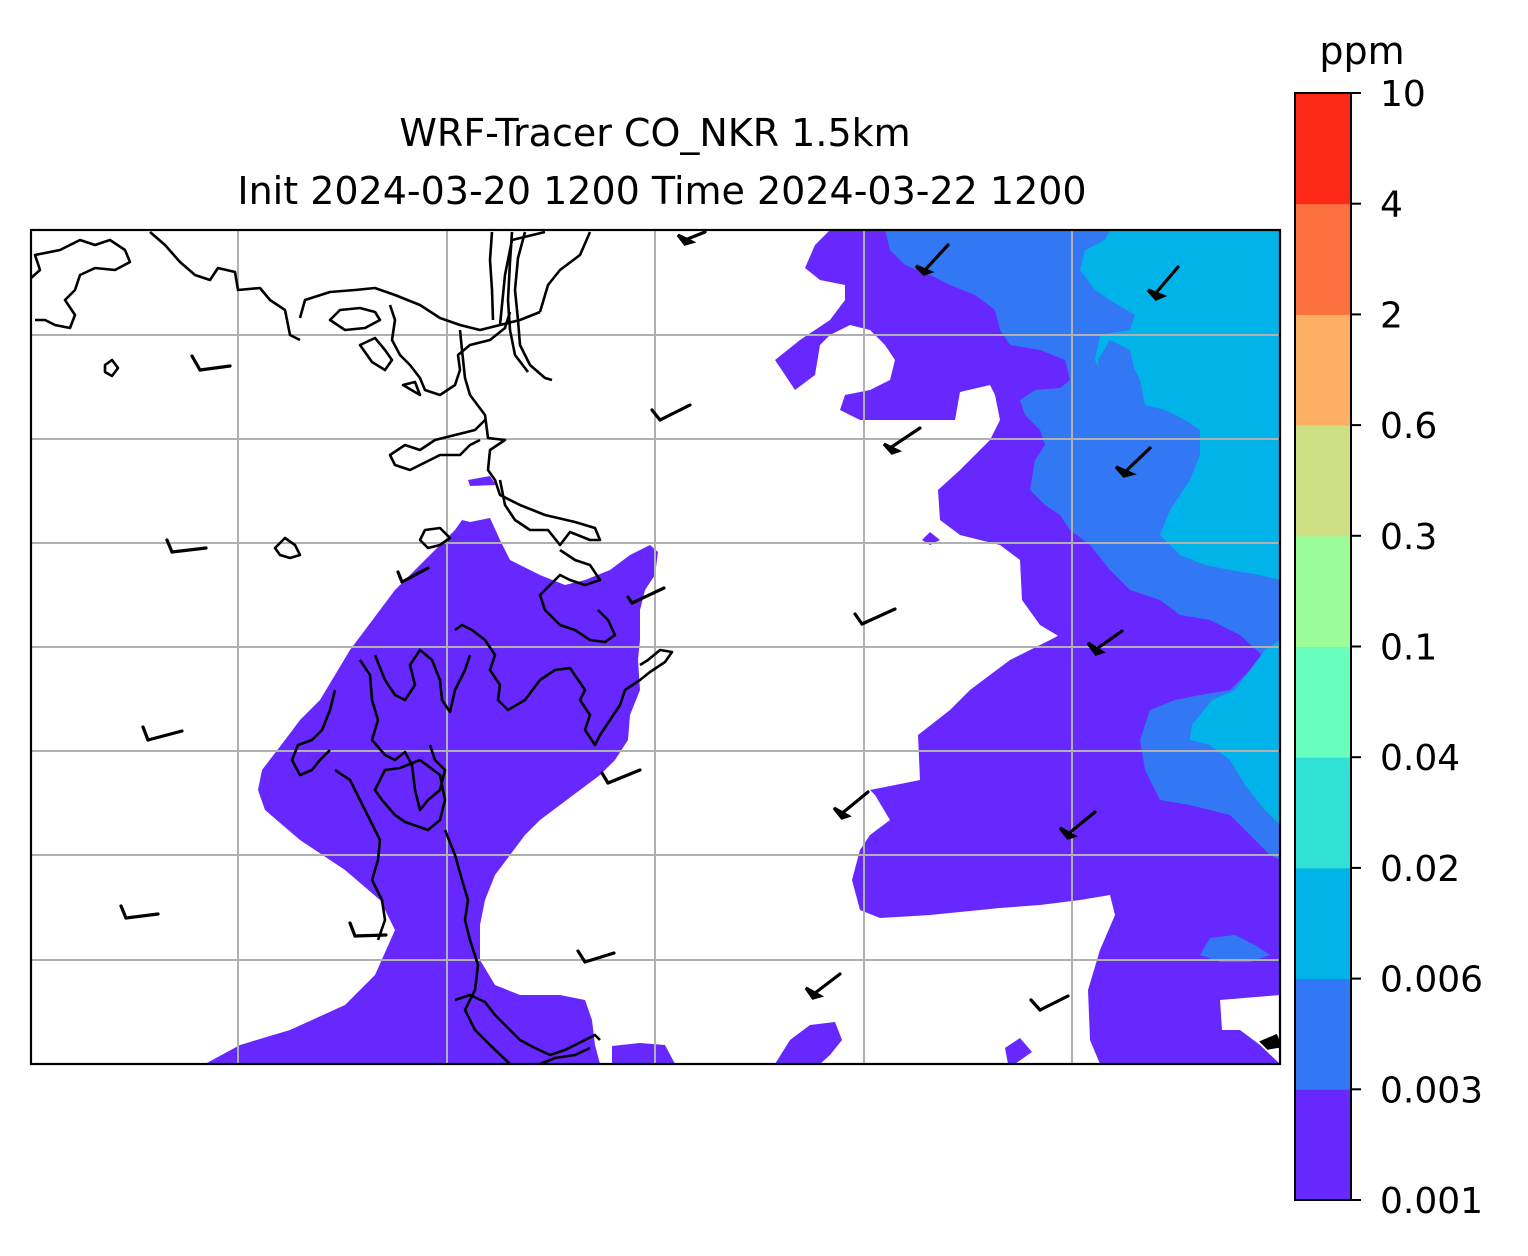  I want to click on colorbar-tick-label: 0.3, so click(1408, 537).